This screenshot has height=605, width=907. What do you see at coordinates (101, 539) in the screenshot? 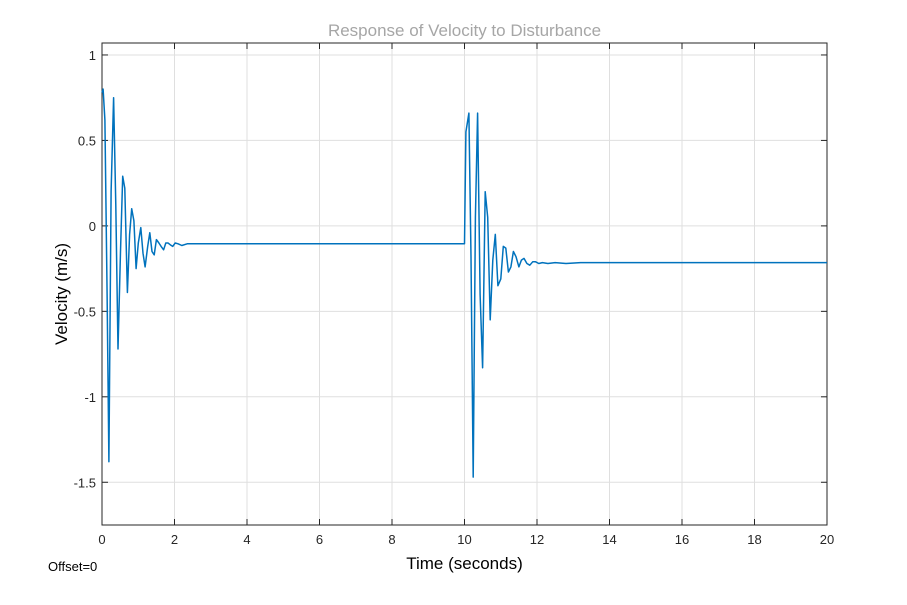
I see `x-tick-label: 0` at bounding box center [101, 539].